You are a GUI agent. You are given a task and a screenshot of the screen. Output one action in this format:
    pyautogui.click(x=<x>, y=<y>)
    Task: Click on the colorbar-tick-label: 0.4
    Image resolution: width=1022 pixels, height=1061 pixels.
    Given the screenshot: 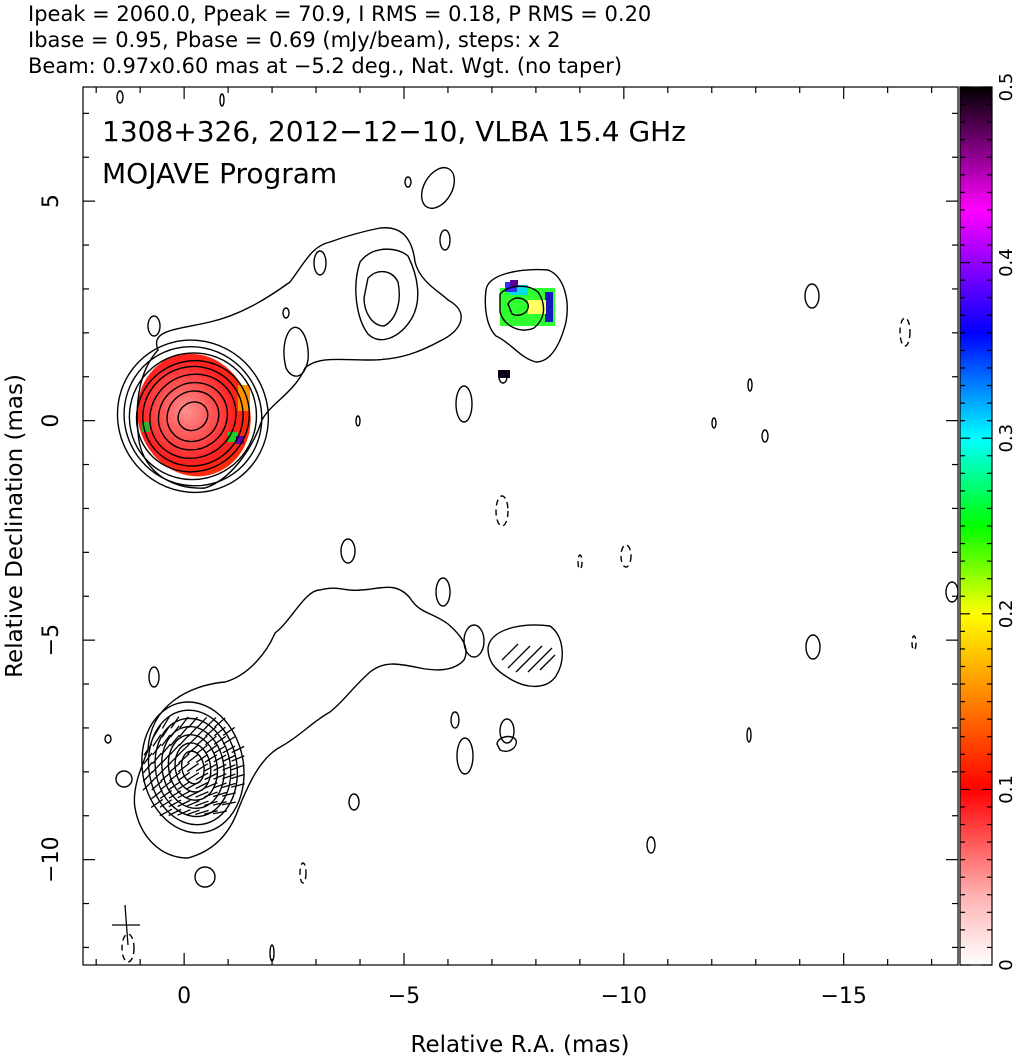 What is the action you would take?
    pyautogui.click(x=1006, y=262)
    